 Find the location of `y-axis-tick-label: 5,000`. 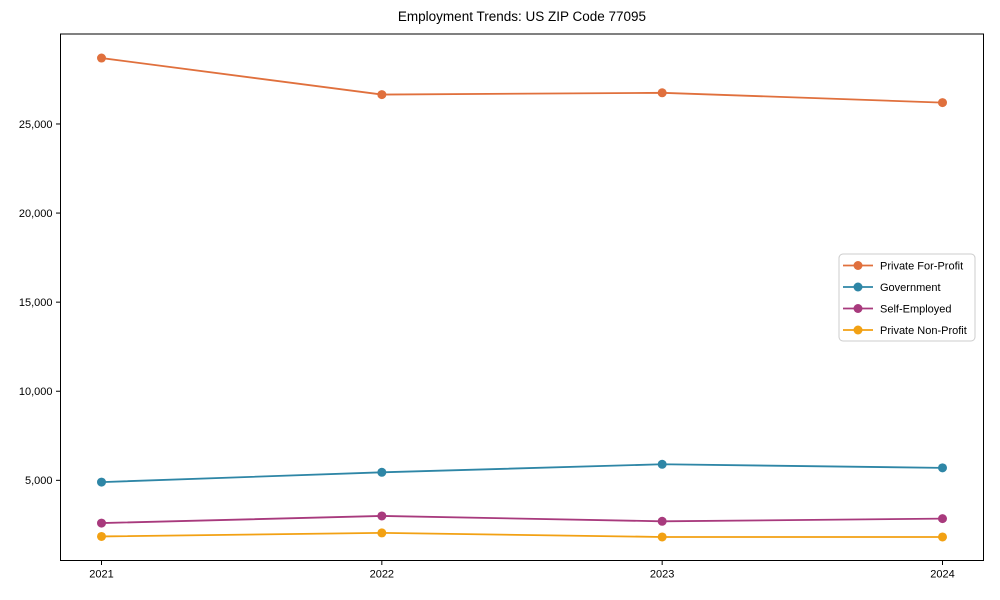

y-axis-tick-label: 5,000 is located at coordinates (39, 481).